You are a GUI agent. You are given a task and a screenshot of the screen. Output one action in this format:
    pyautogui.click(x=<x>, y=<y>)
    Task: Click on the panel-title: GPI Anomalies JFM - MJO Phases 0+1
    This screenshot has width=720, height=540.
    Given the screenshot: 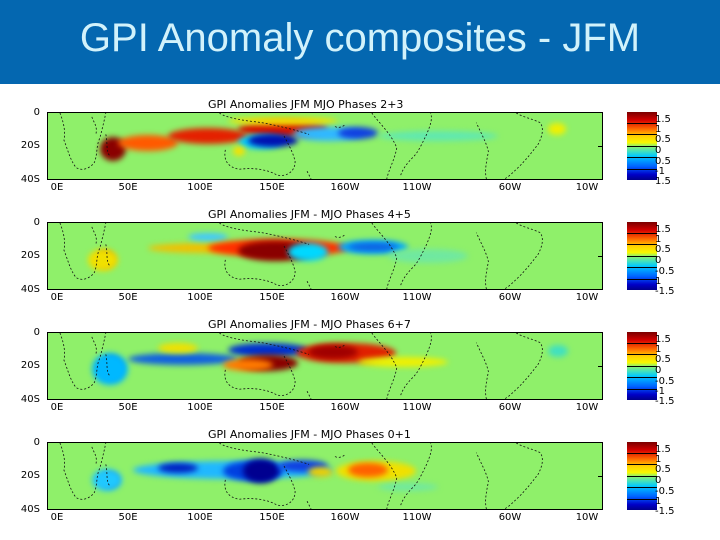 What is the action you would take?
    pyautogui.click(x=309, y=434)
    